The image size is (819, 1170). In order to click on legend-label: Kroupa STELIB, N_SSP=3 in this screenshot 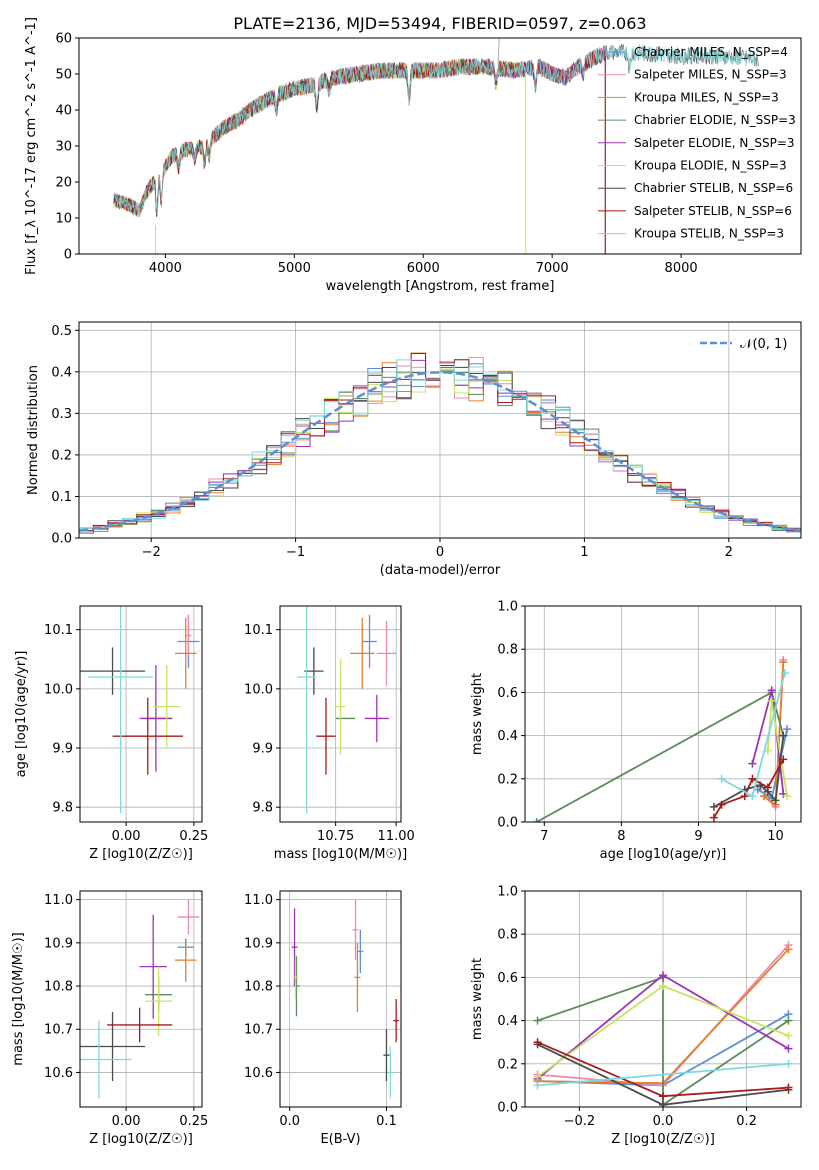, I will do `click(709, 234)`.